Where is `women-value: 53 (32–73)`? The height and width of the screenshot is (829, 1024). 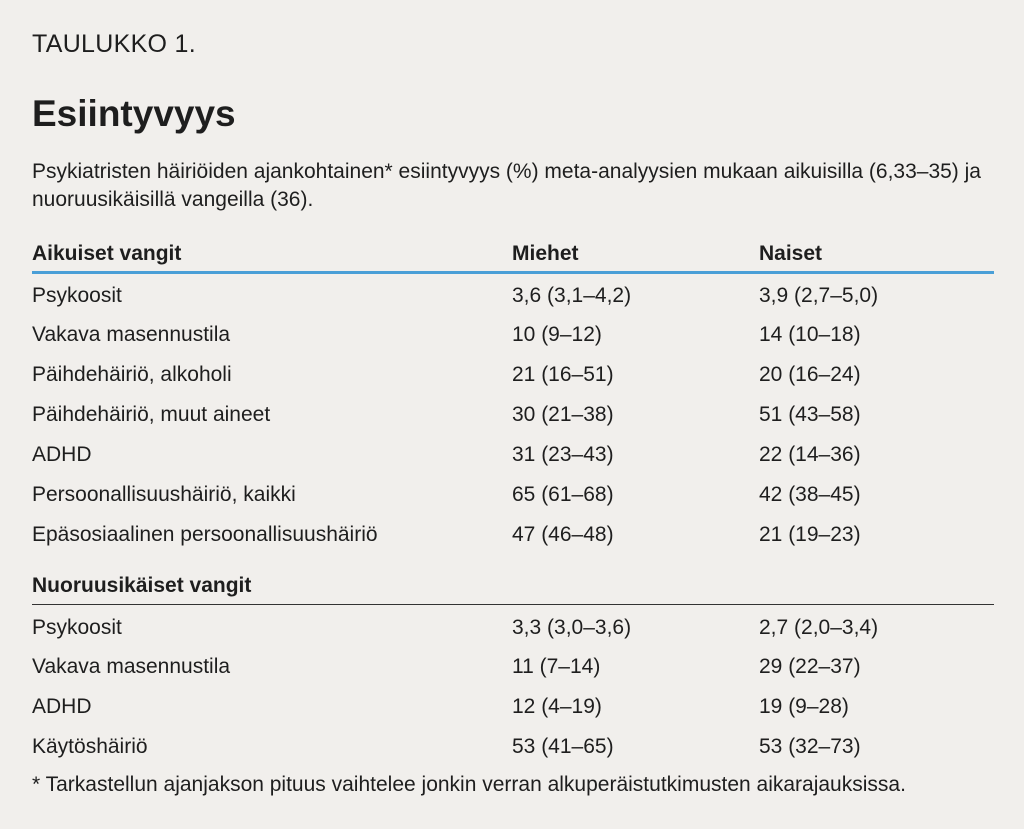
women-value: 53 (32–73) is located at coordinates (810, 746).